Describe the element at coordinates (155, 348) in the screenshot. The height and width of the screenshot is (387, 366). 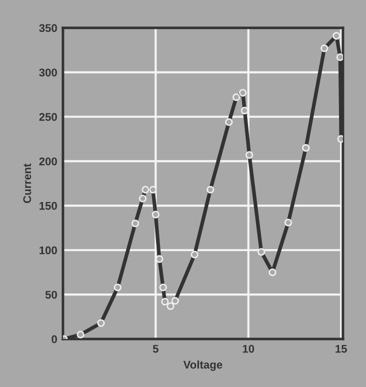
I see `x-tick-label: 5` at that location.